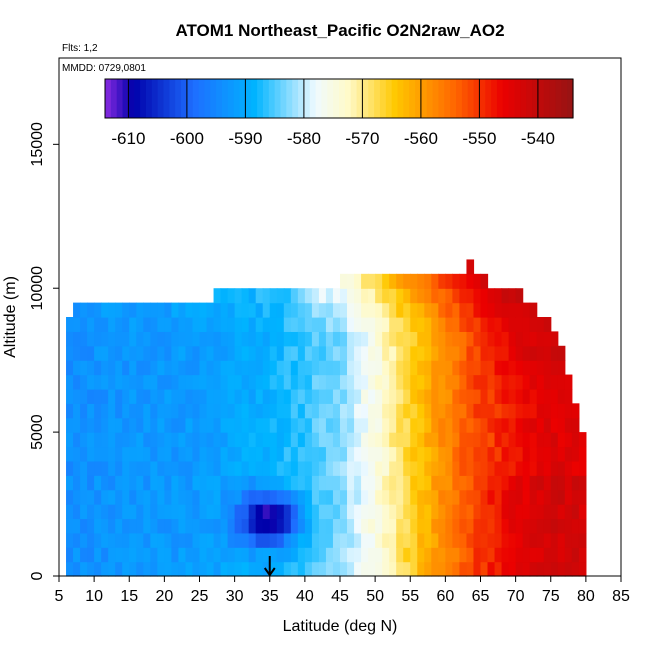 The width and height of the screenshot is (650, 650). Describe the element at coordinates (375, 596) in the screenshot. I see `x-tick-label: 50` at that location.